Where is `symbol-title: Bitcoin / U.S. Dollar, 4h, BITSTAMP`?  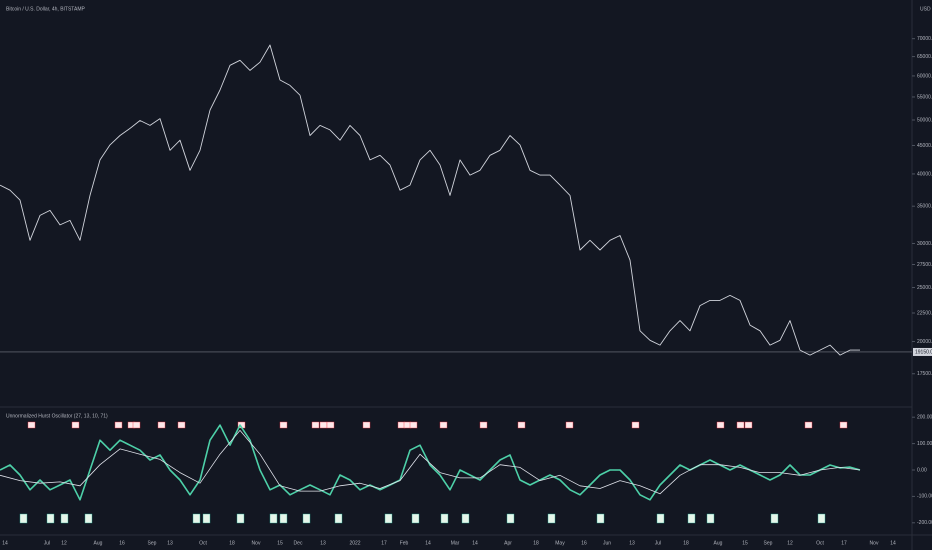 symbol-title: Bitcoin / U.S. Dollar, 4h, BITSTAMP is located at coordinates (45, 9).